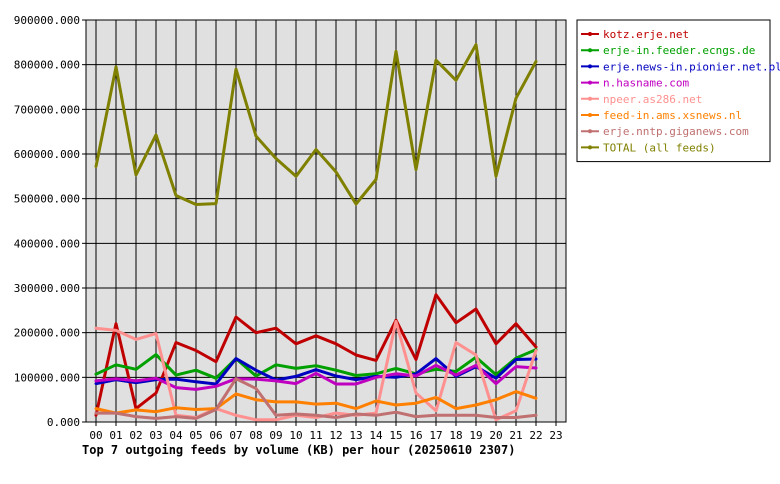 The image size is (780, 484). I want to click on x-tick-label: 10, so click(295, 435).